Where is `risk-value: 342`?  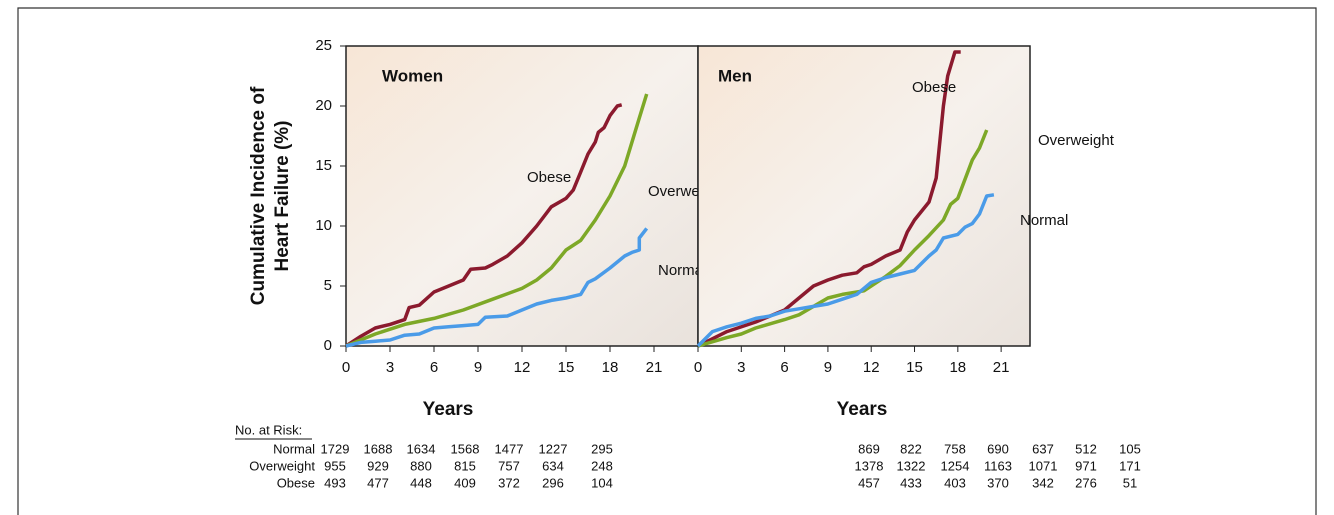 risk-value: 342 is located at coordinates (1043, 482).